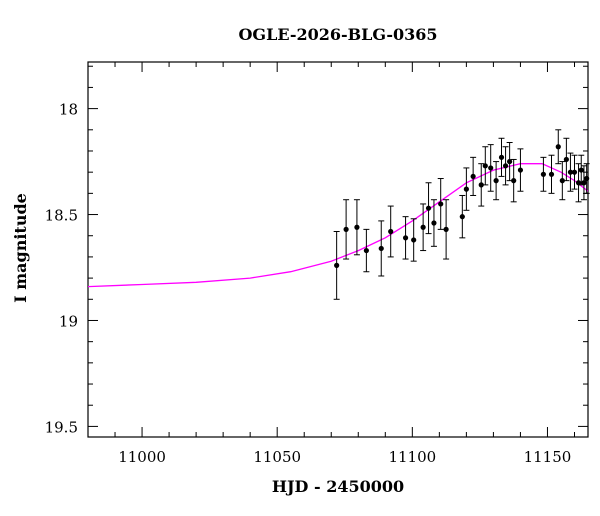  I want to click on y-tick-label: 18.5, so click(61, 216).